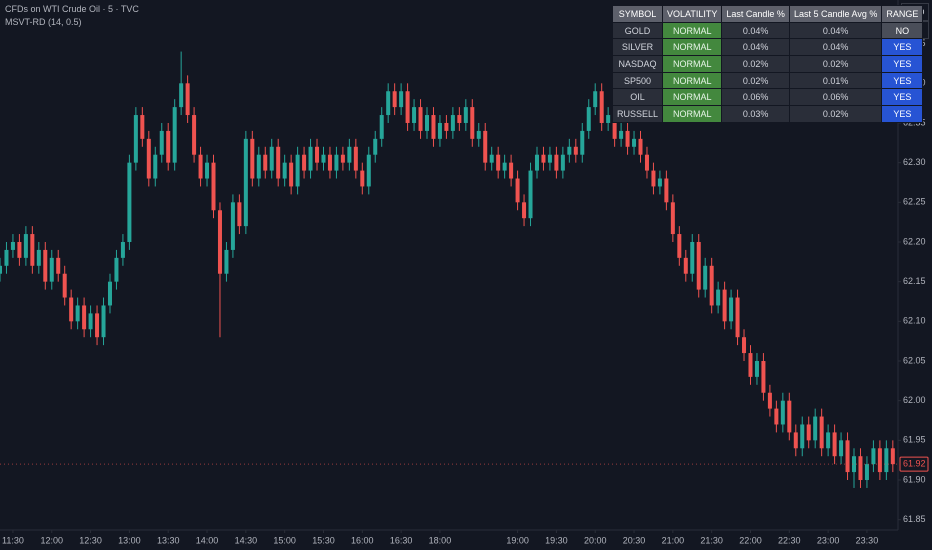  What do you see at coordinates (637, 47) in the screenshot?
I see `table-cell: SILVER` at bounding box center [637, 47].